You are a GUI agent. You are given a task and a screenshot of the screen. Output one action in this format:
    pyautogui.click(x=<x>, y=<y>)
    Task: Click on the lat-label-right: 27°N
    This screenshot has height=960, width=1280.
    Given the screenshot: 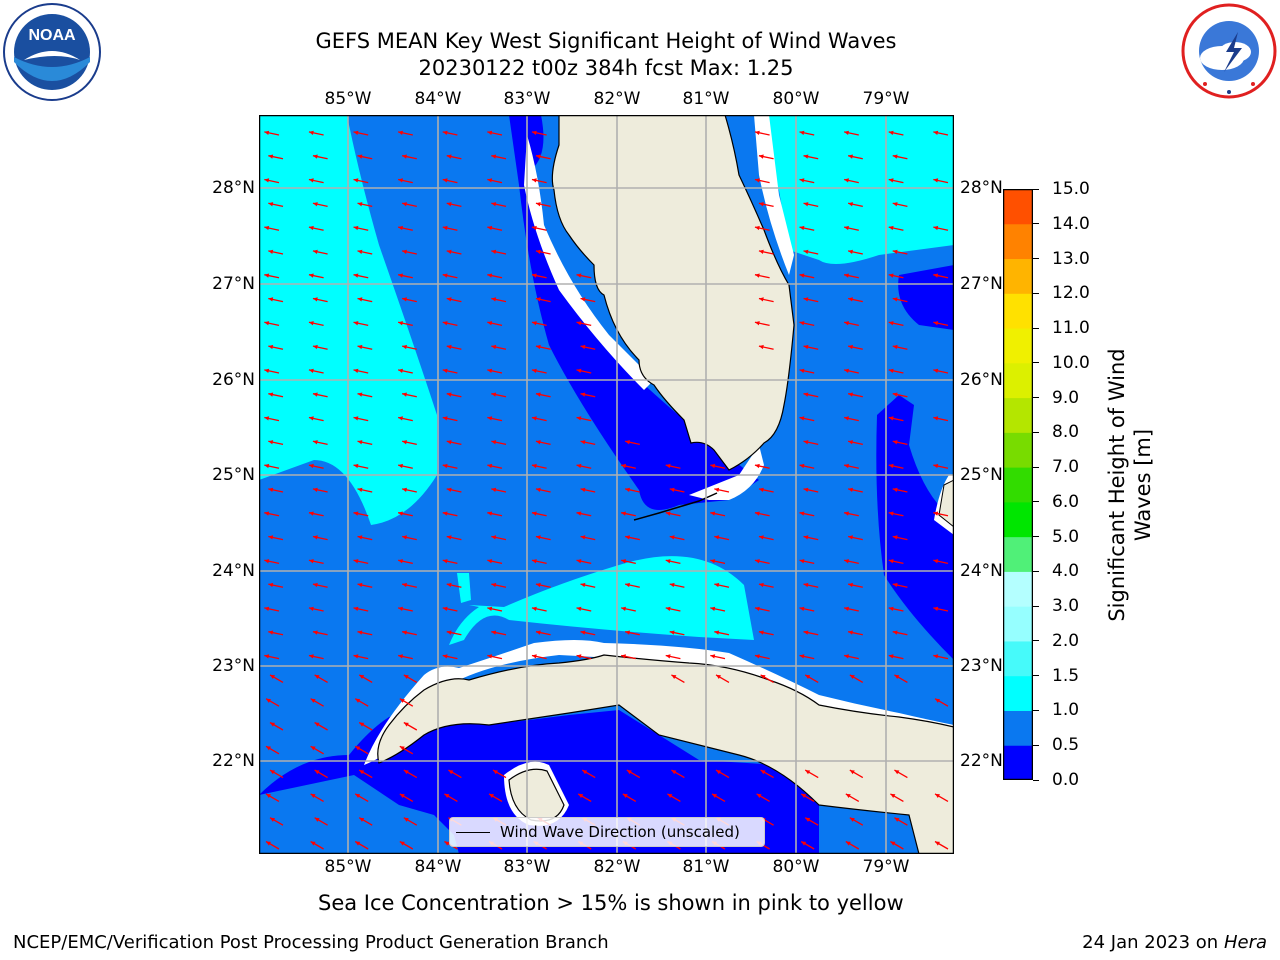 What is the action you would take?
    pyautogui.click(x=981, y=284)
    